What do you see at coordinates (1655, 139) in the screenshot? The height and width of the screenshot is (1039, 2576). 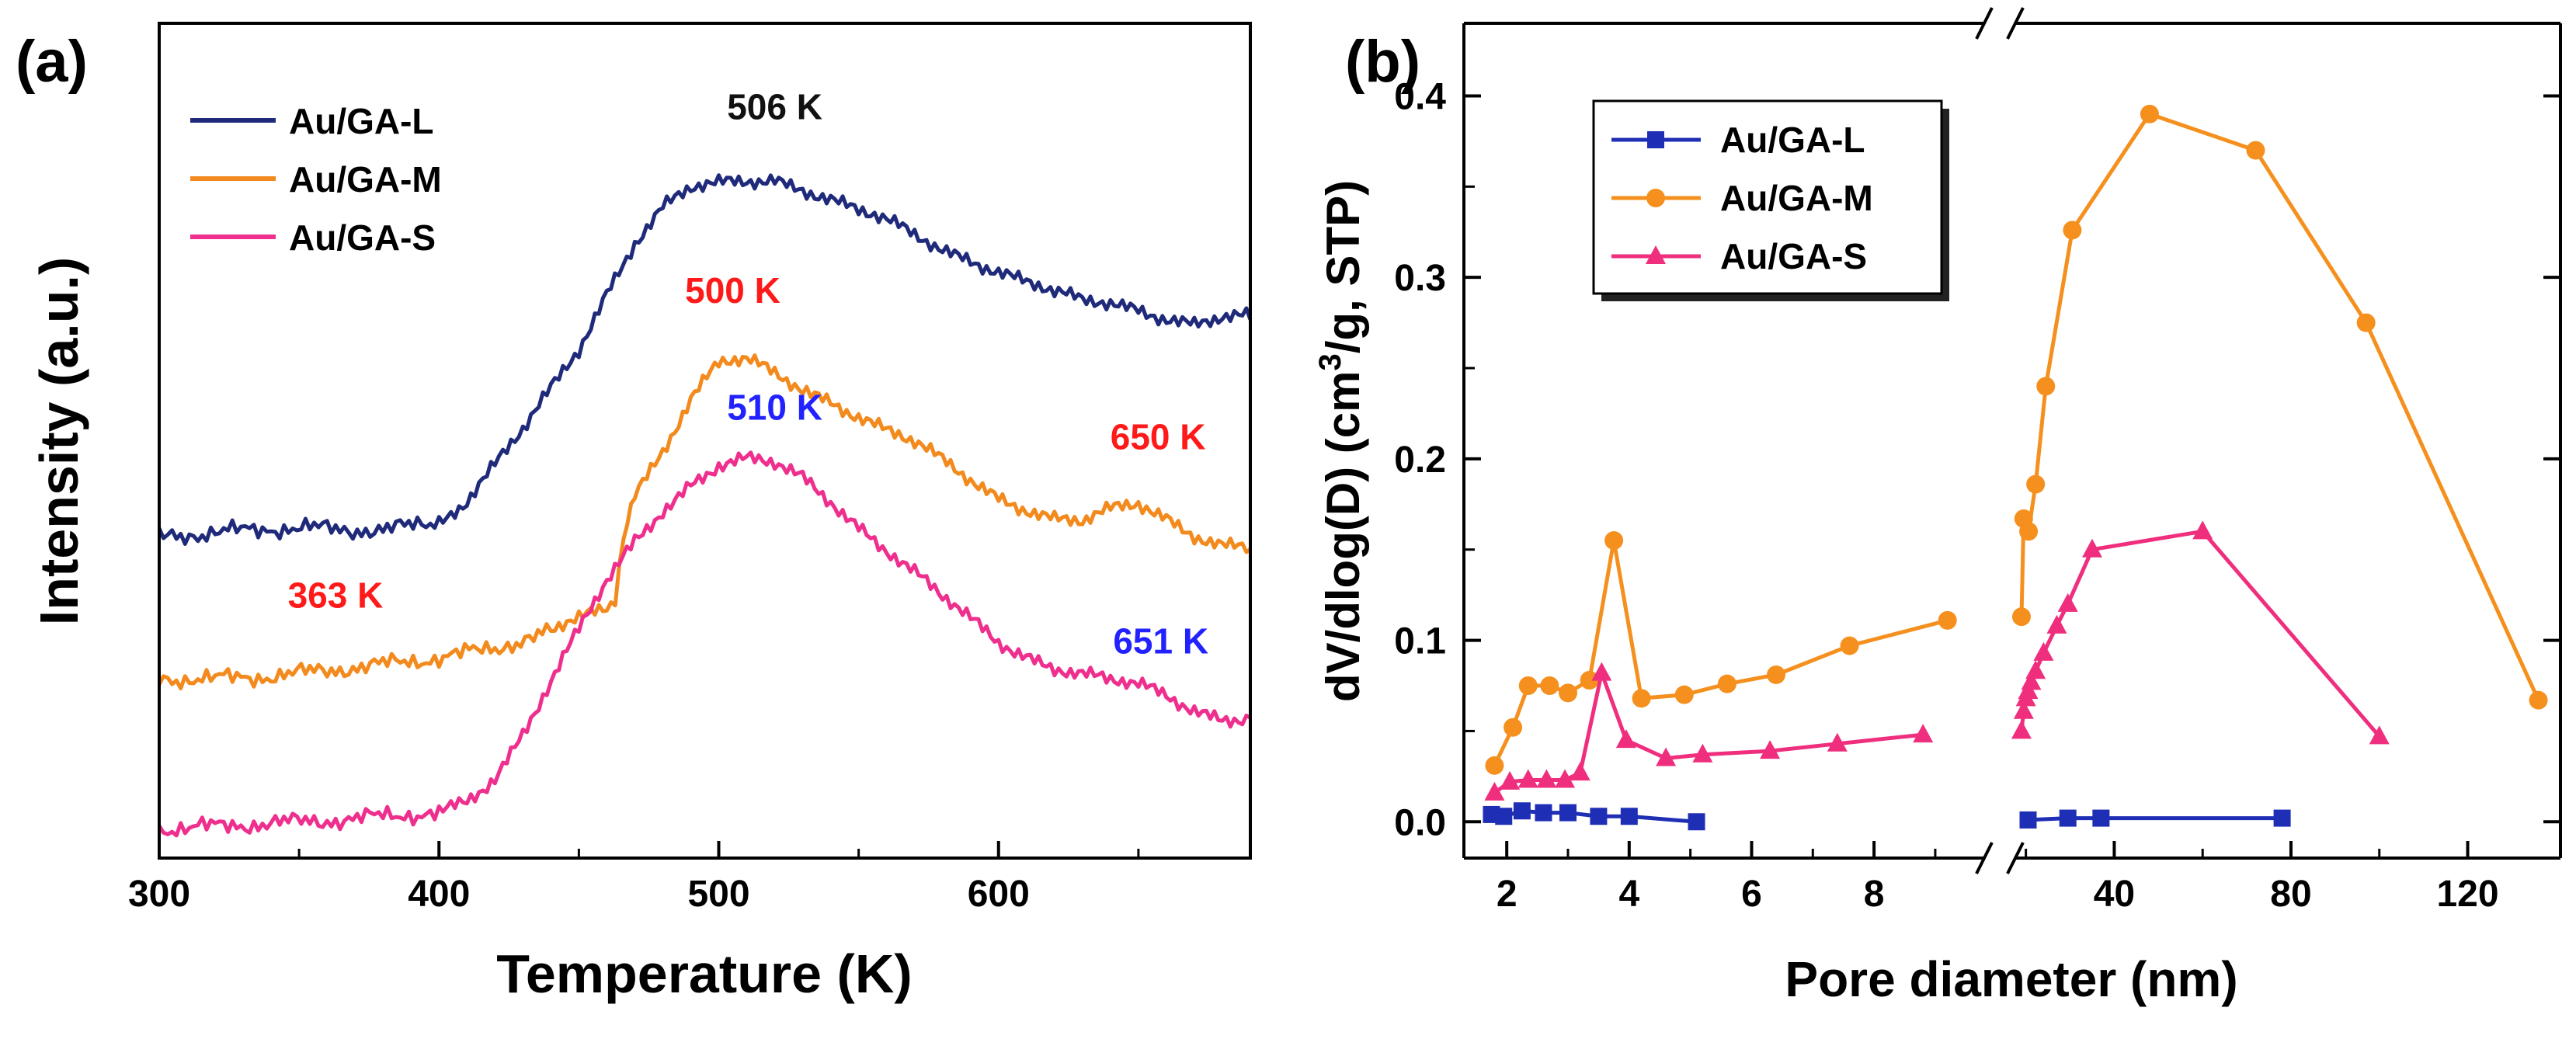 I see `legend-marker-au-ga-l` at bounding box center [1655, 139].